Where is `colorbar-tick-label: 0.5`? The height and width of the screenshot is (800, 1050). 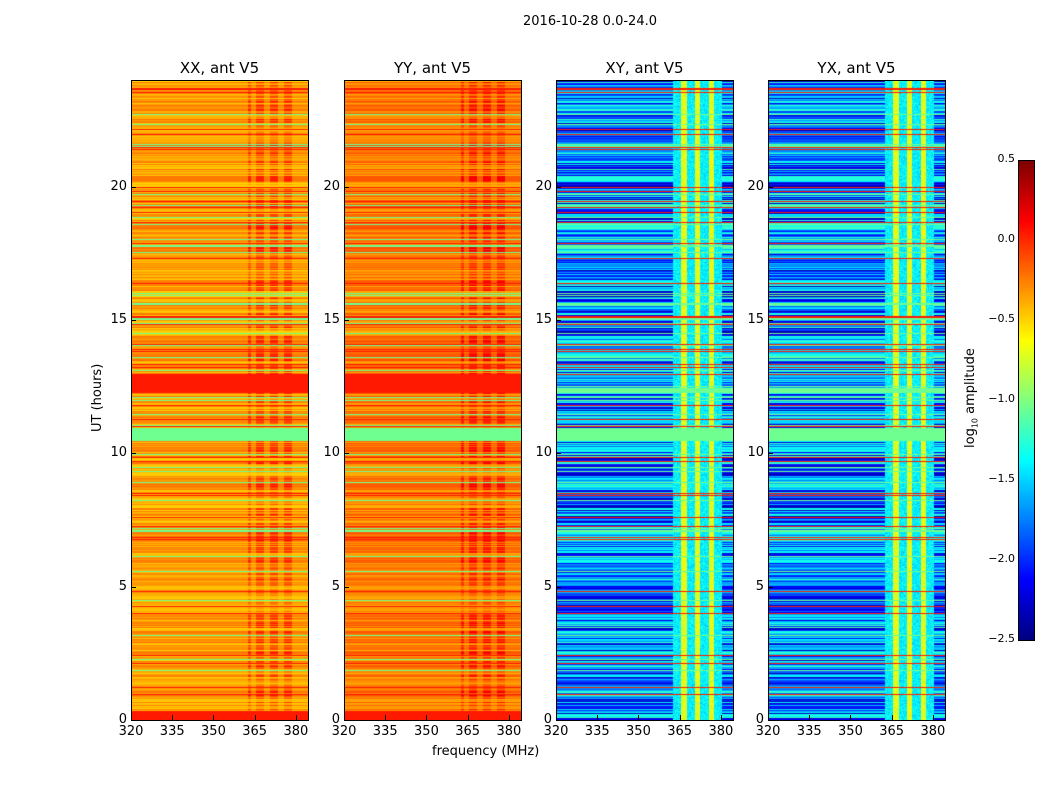
colorbar-tick-label: 0.5 is located at coordinates (1006, 158).